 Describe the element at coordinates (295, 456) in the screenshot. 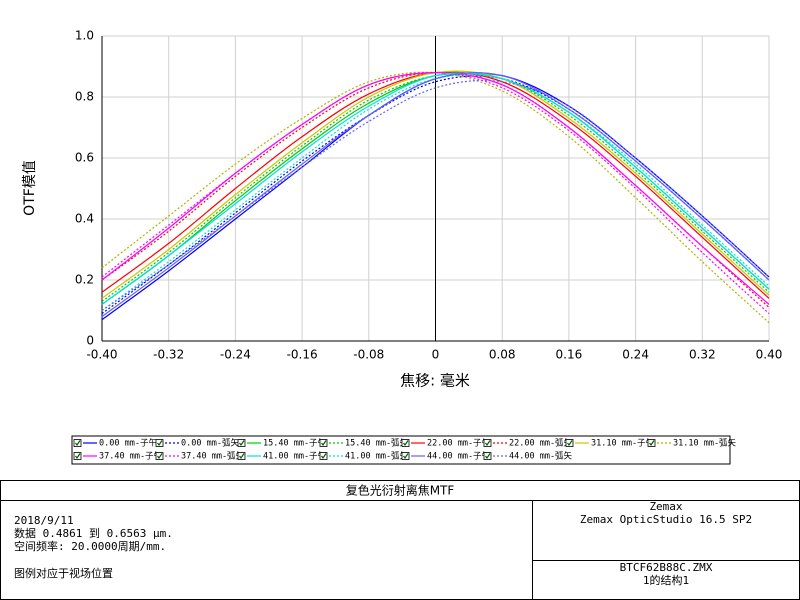

I see `legend-label: 41.00 mm-子午` at that location.